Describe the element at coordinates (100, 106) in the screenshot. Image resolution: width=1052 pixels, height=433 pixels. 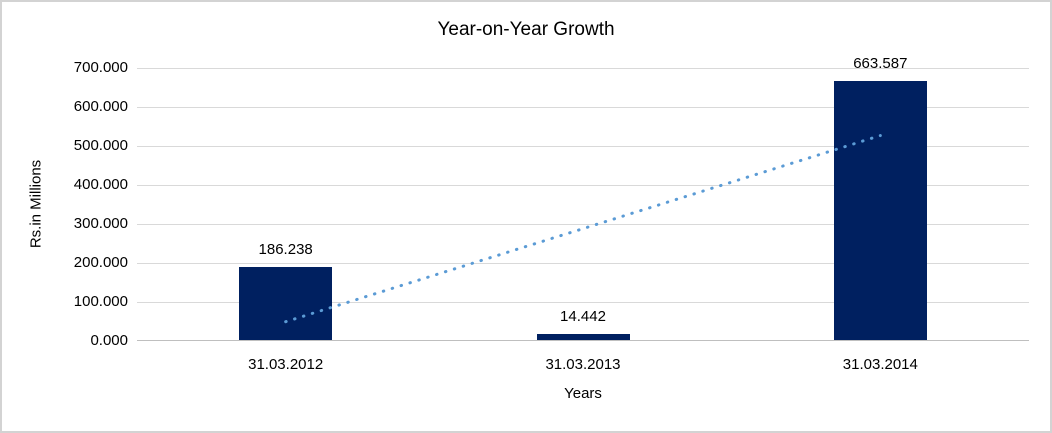
I see `y-tick-label: 600.000` at that location.